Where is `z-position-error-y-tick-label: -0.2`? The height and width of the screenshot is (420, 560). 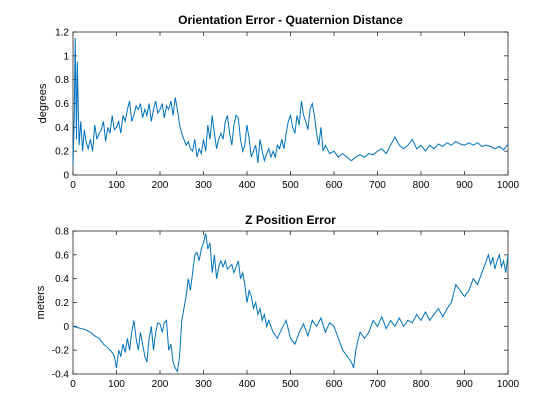 z-position-error-y-tick-label: -0.2 is located at coordinates (61, 351).